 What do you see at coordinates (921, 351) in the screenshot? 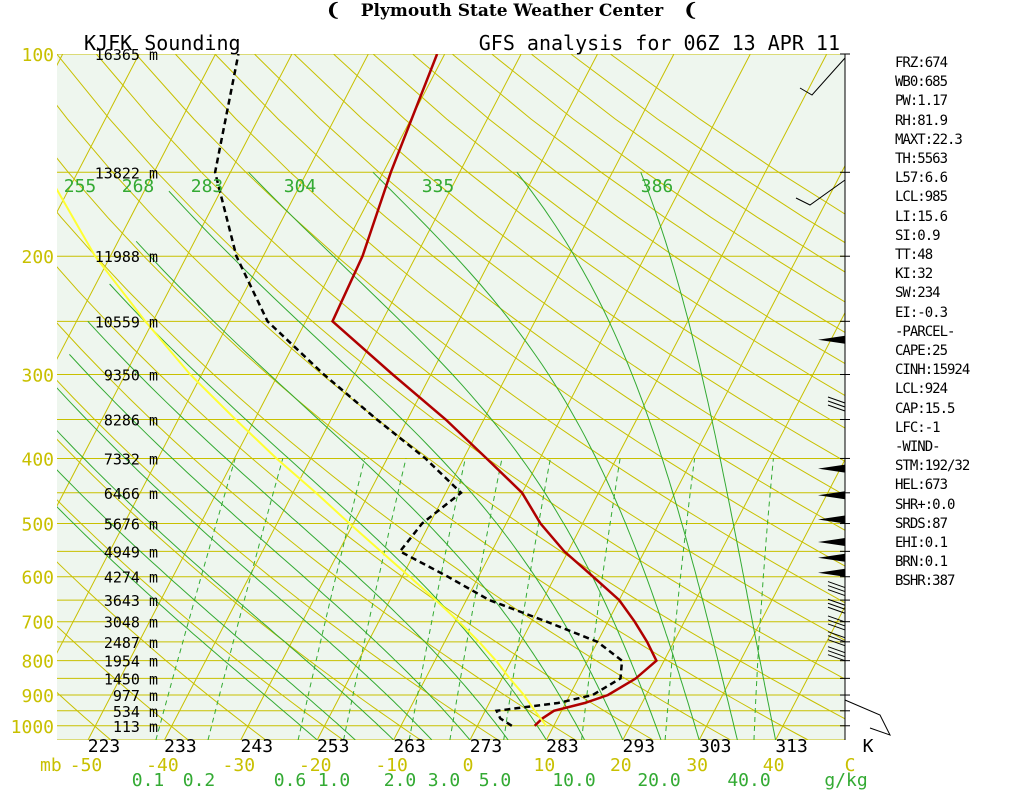
I see `index-line: CAPE:25` at bounding box center [921, 351].